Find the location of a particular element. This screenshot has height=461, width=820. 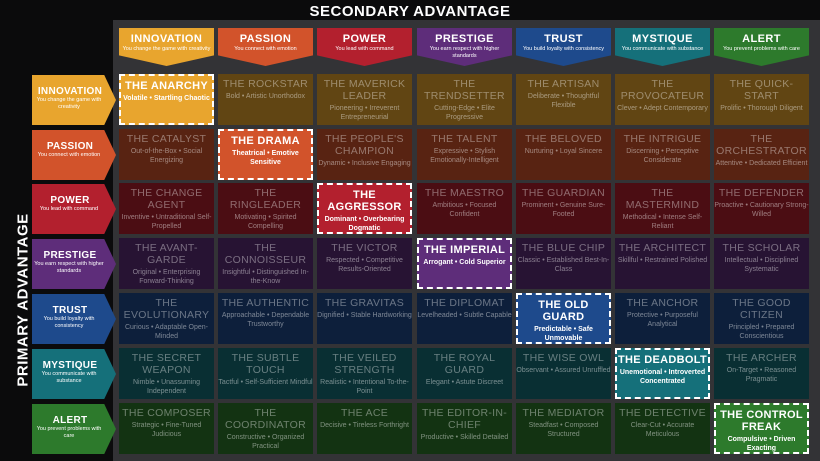

archetype-traits: Nurturing • Loyal Sincere is located at coordinates (563, 151).